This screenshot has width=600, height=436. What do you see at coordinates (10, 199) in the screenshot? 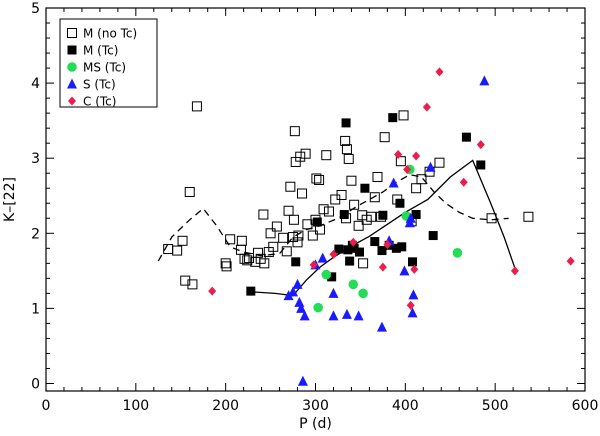
I see `y-axis-label: K–[22]` at bounding box center [10, 199].